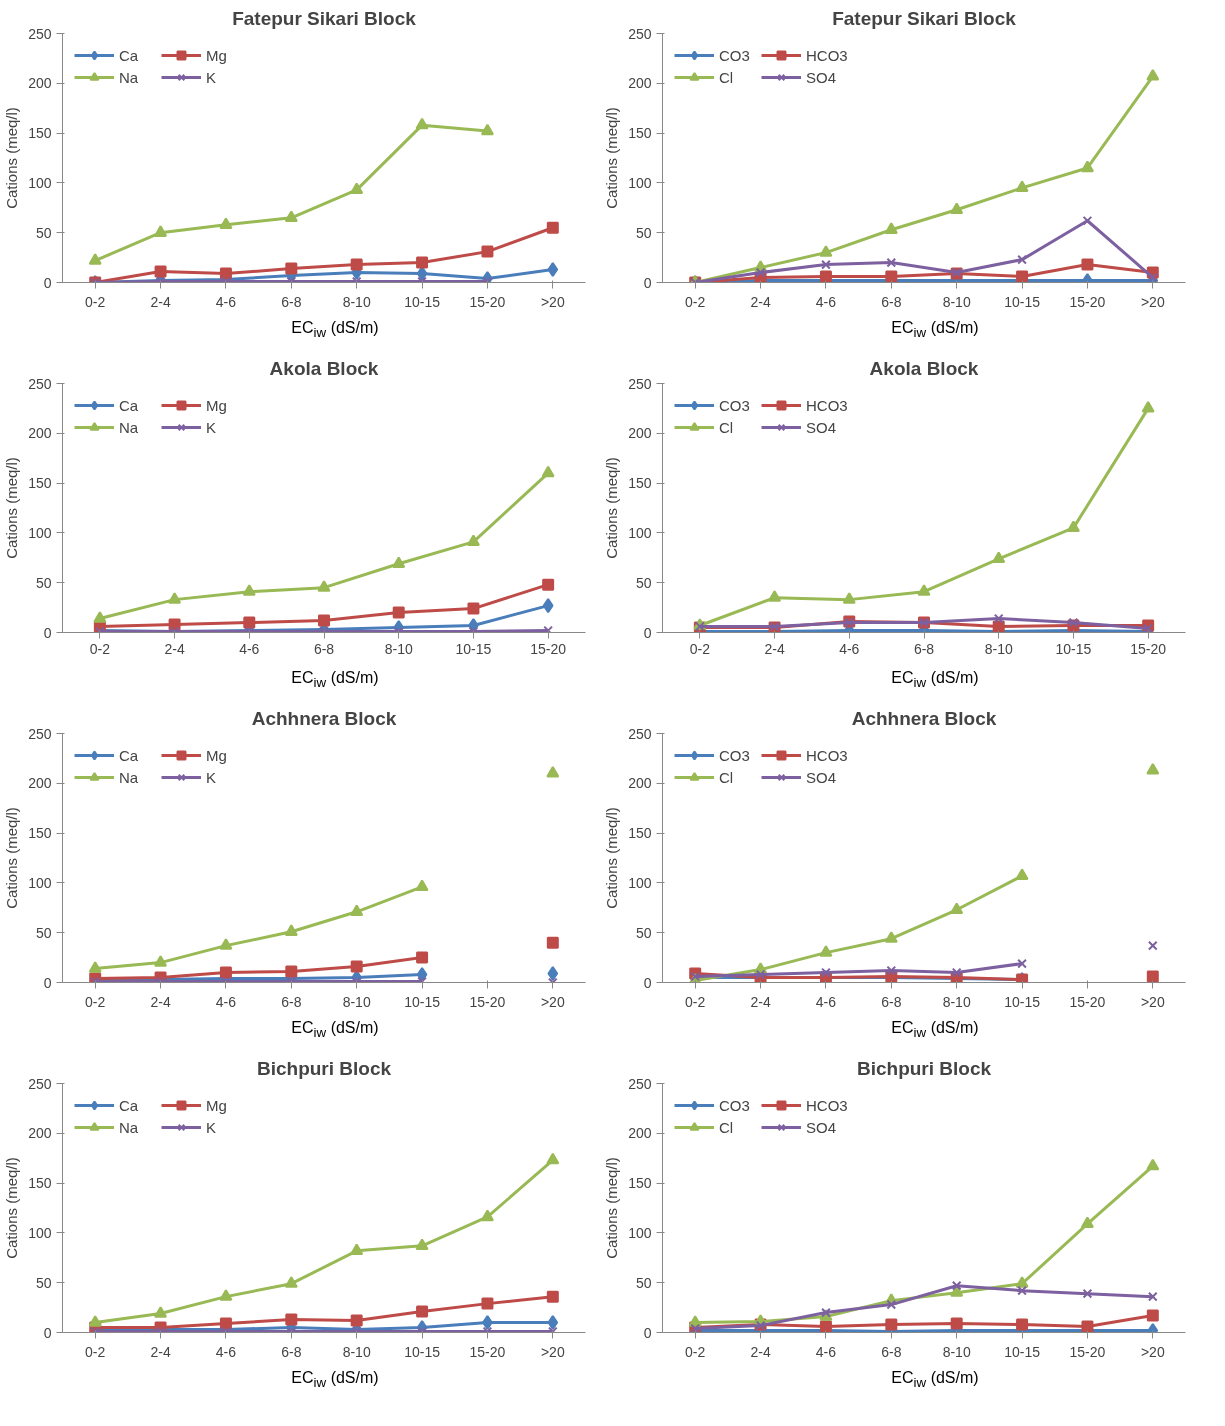  What do you see at coordinates (324, 718) in the screenshot?
I see `chart-title: Achhnera Block` at bounding box center [324, 718].